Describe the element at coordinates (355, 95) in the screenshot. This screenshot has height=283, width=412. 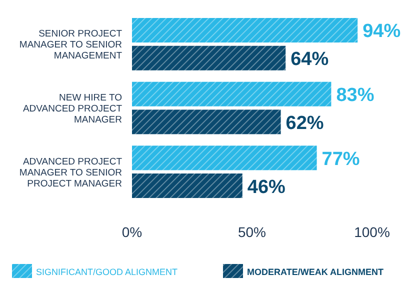
I see `data-label: 83%` at that location.